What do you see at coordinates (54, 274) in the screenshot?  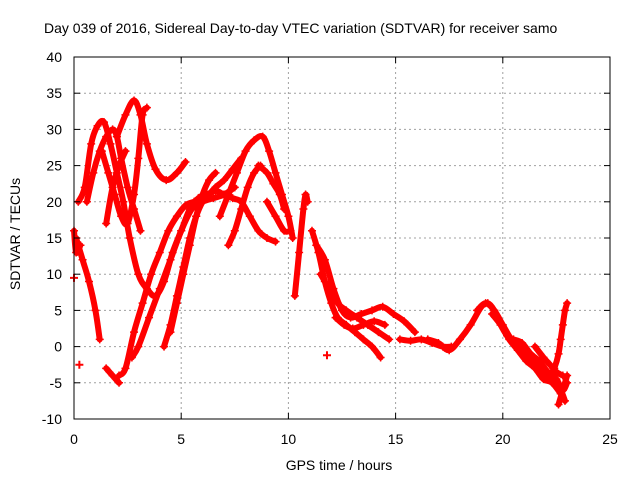 I see `y-tick-label: 10` at bounding box center [54, 274].